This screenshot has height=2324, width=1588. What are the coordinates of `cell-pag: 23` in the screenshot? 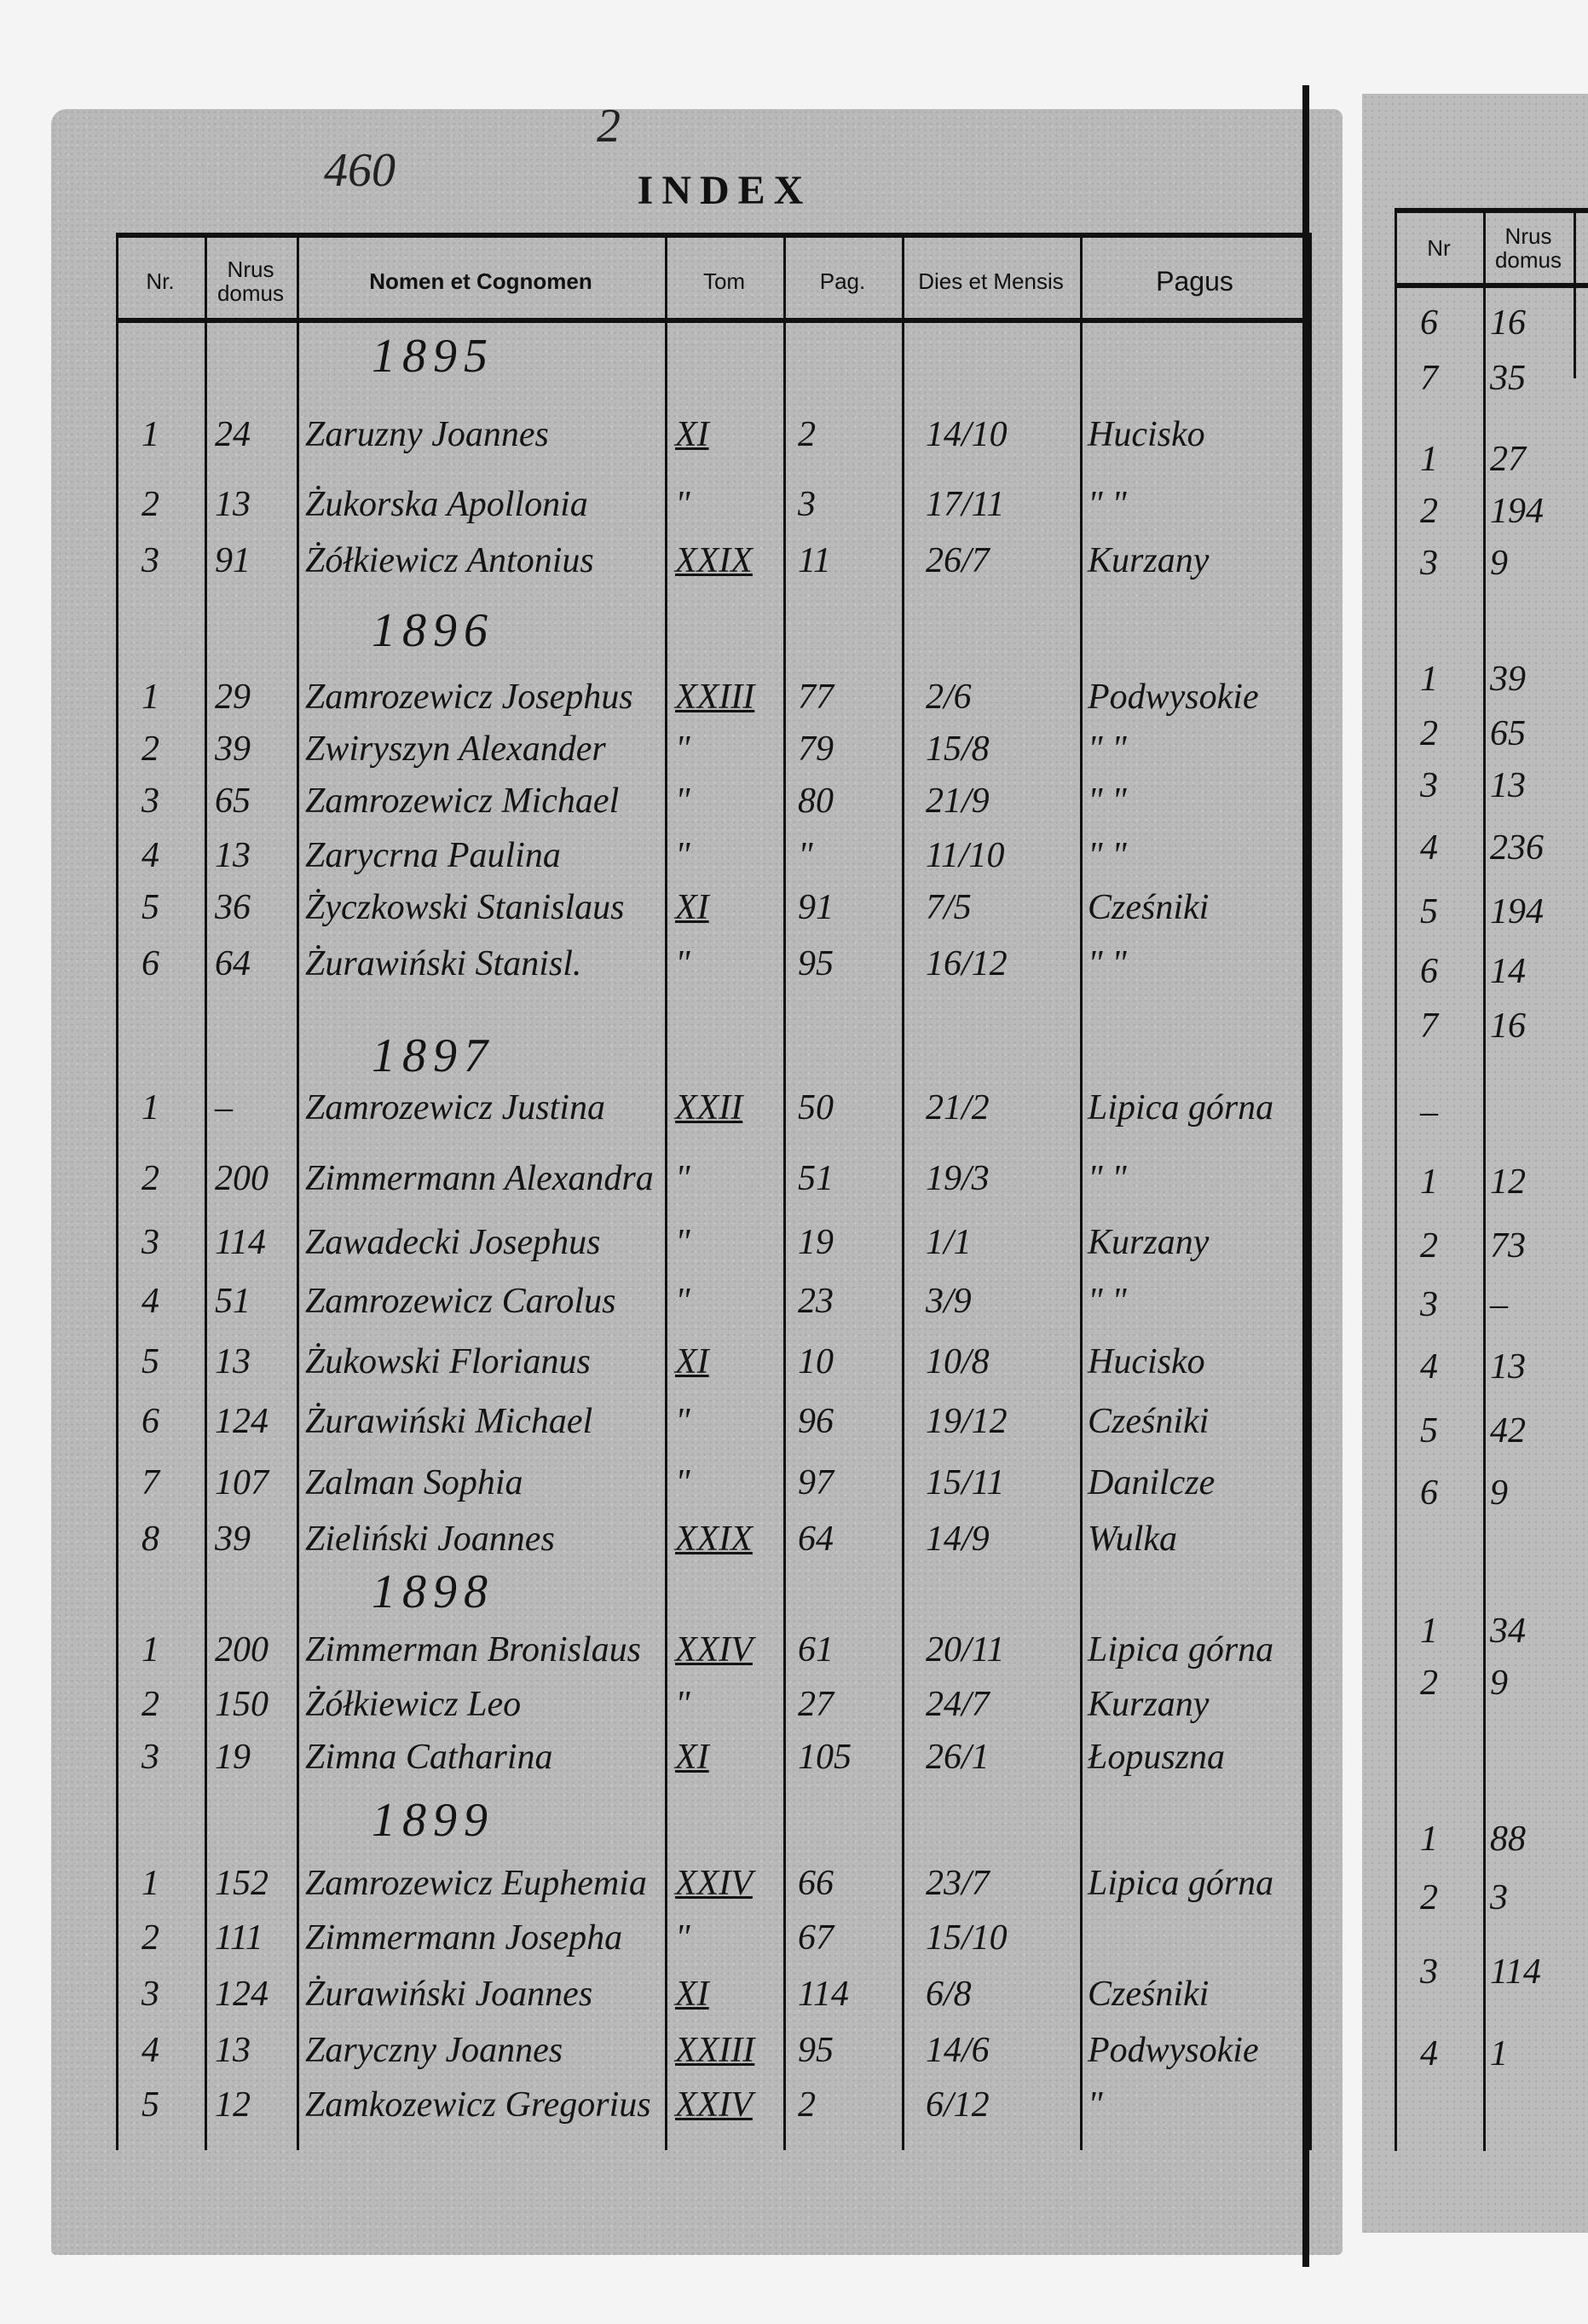 It's located at (816, 1302).